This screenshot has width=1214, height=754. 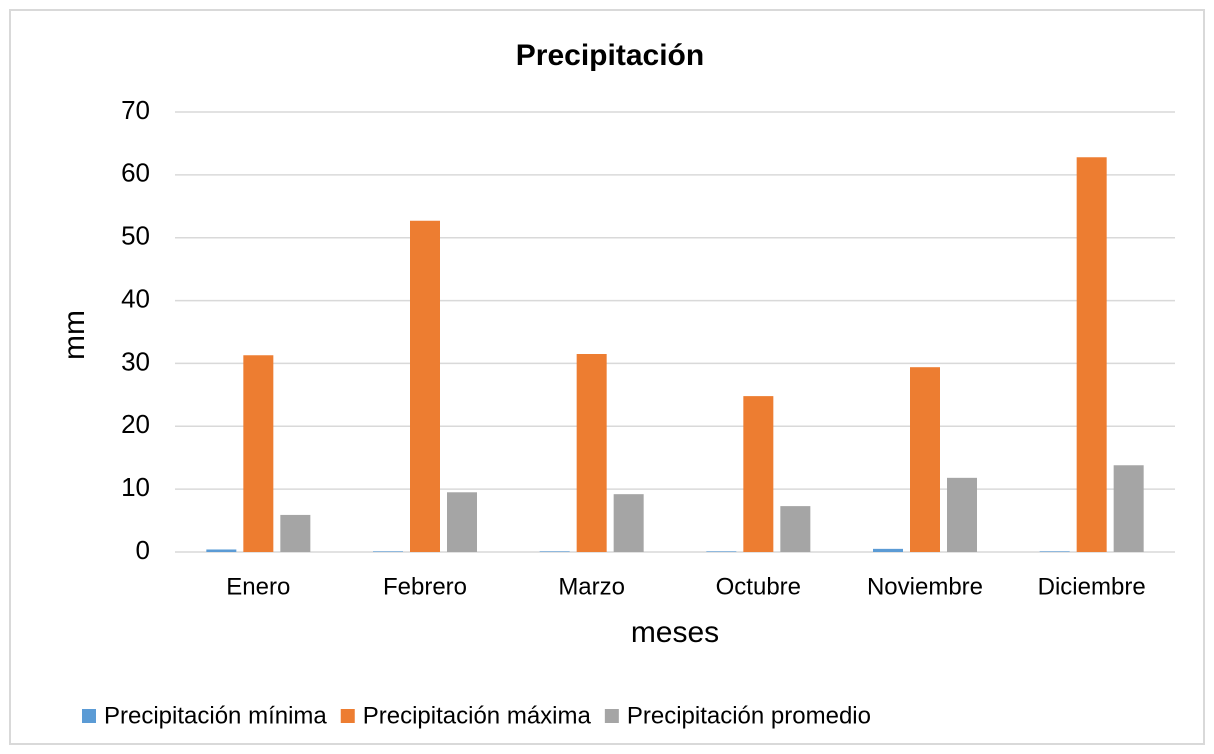 What do you see at coordinates (758, 586) in the screenshot?
I see `x-tick-label: Octubre` at bounding box center [758, 586].